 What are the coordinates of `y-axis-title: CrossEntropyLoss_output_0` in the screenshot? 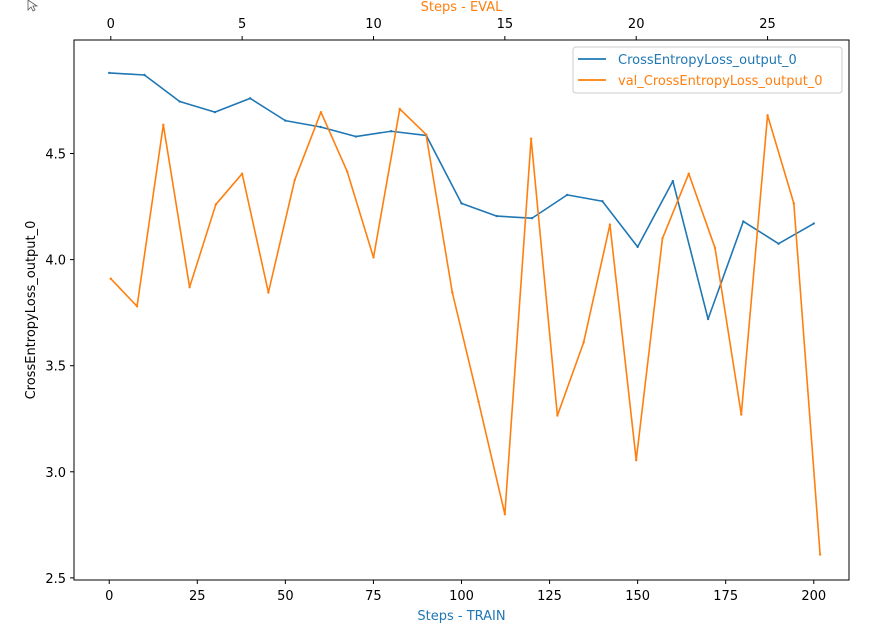 It's located at (31, 310).